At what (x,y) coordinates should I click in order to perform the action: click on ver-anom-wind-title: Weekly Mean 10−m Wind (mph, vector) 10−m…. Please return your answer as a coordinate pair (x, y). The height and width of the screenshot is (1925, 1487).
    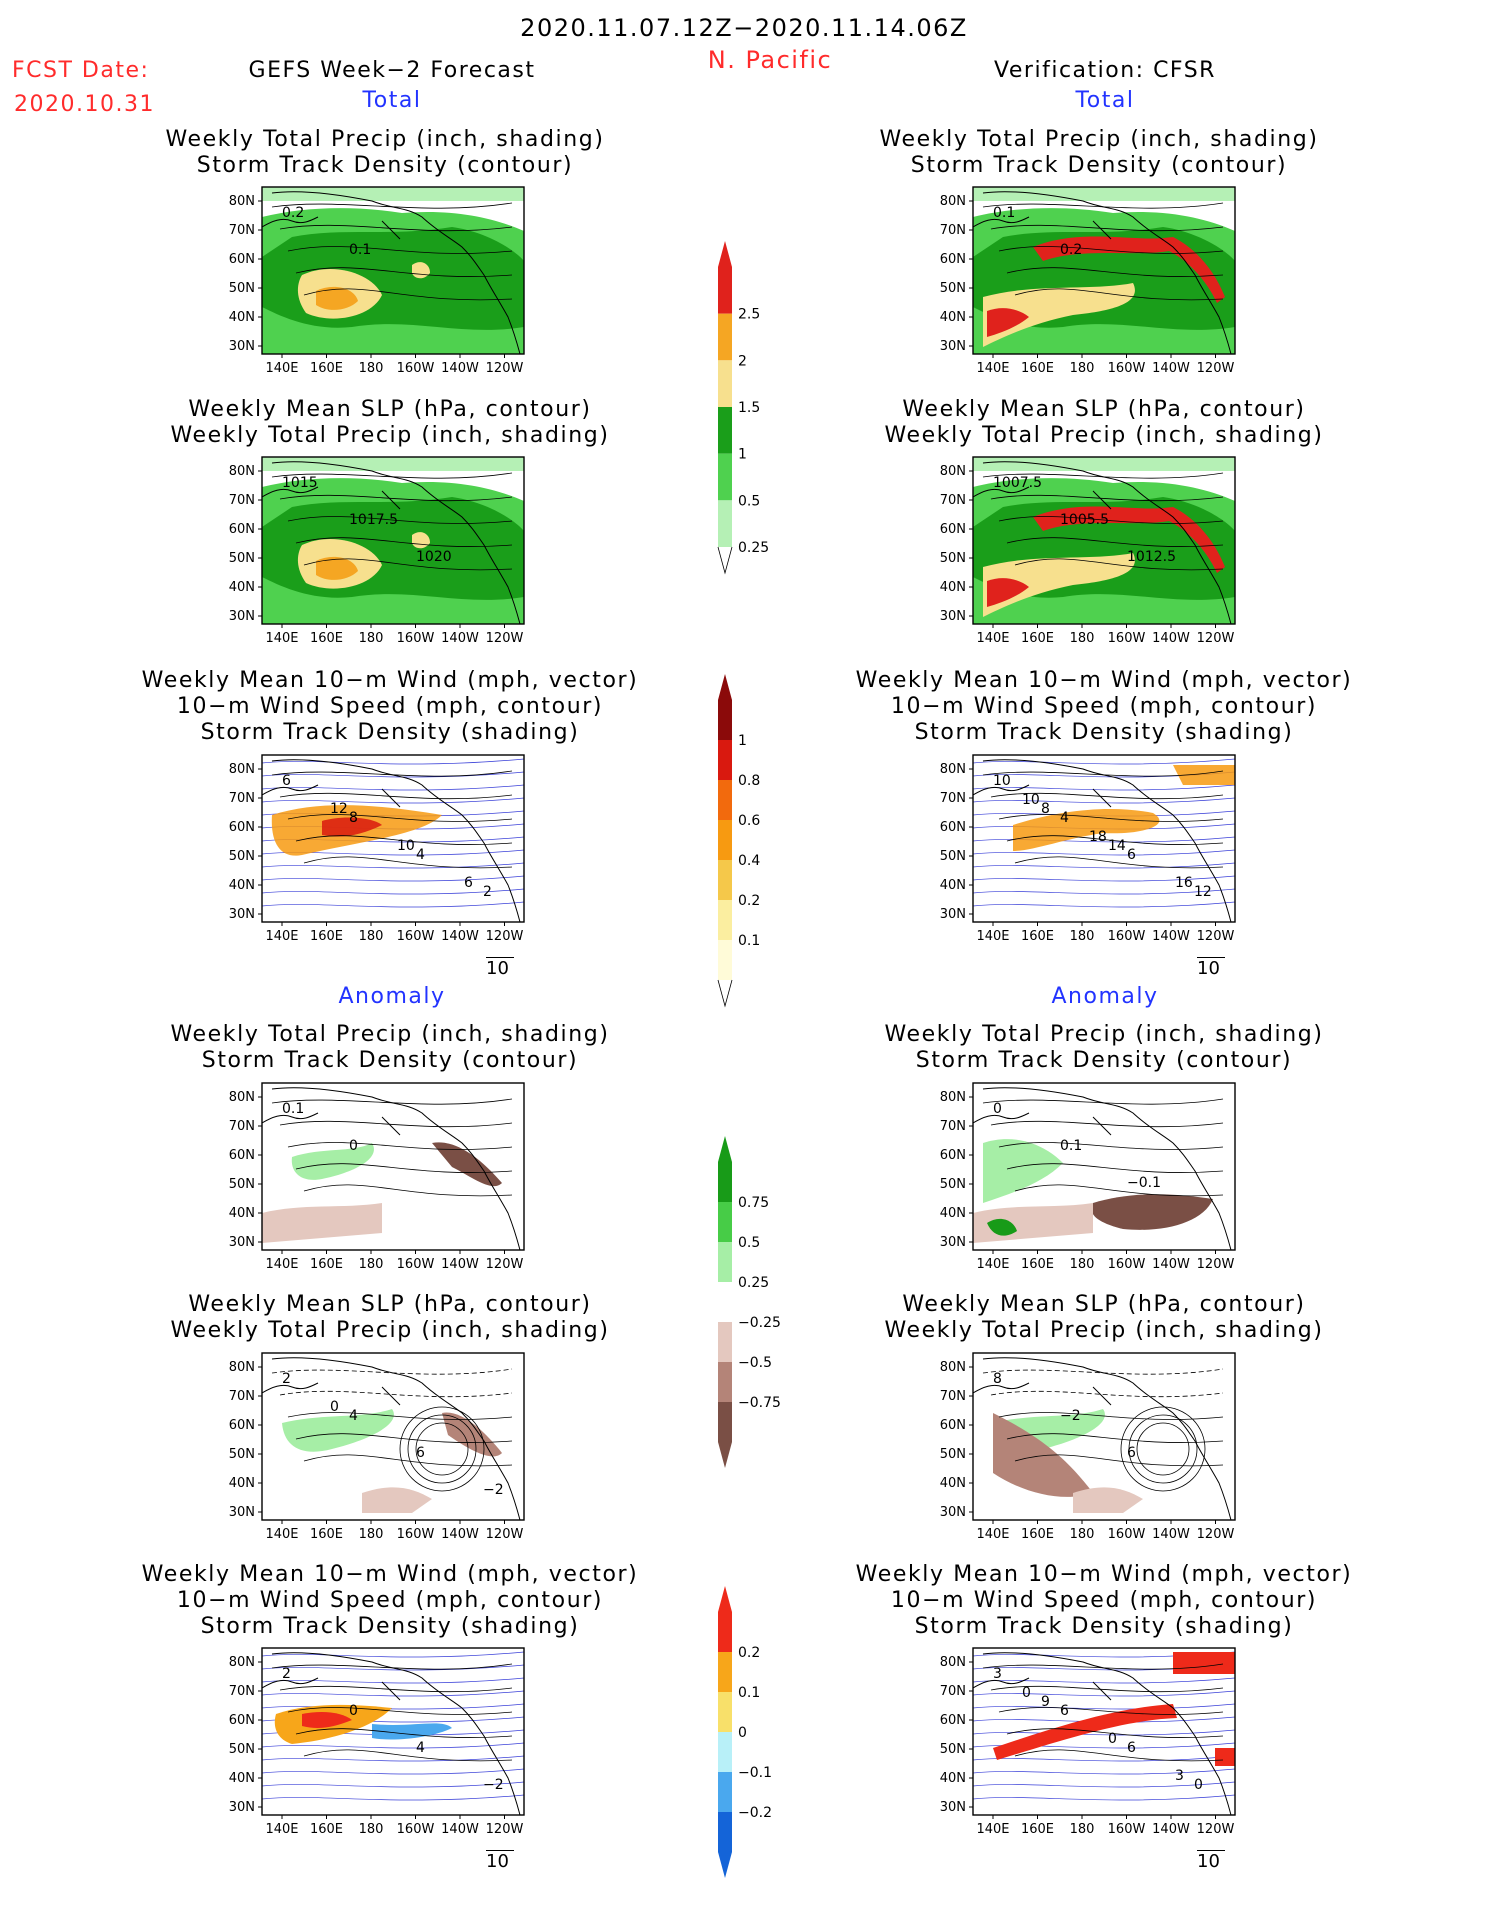
    Looking at the image, I should click on (1104, 1601).